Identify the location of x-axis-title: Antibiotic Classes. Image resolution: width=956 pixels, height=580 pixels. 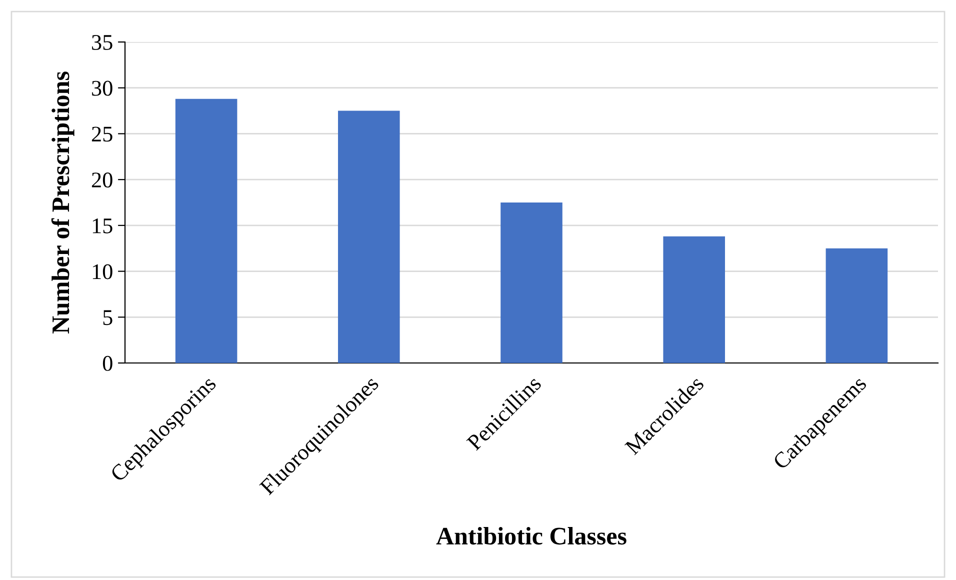
(531, 536).